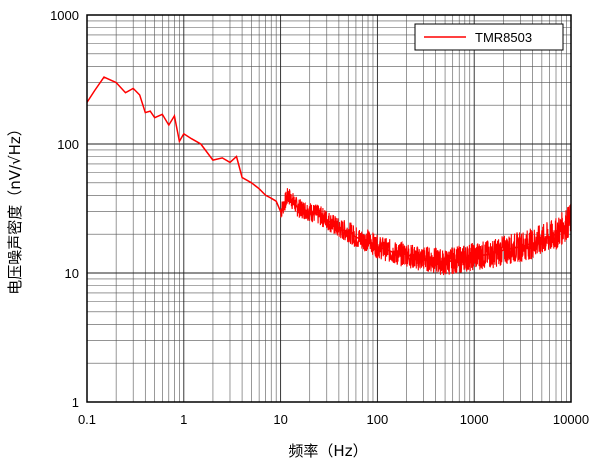 The height and width of the screenshot is (468, 590). What do you see at coordinates (87, 419) in the screenshot?
I see `x-tick-label: 0.1` at bounding box center [87, 419].